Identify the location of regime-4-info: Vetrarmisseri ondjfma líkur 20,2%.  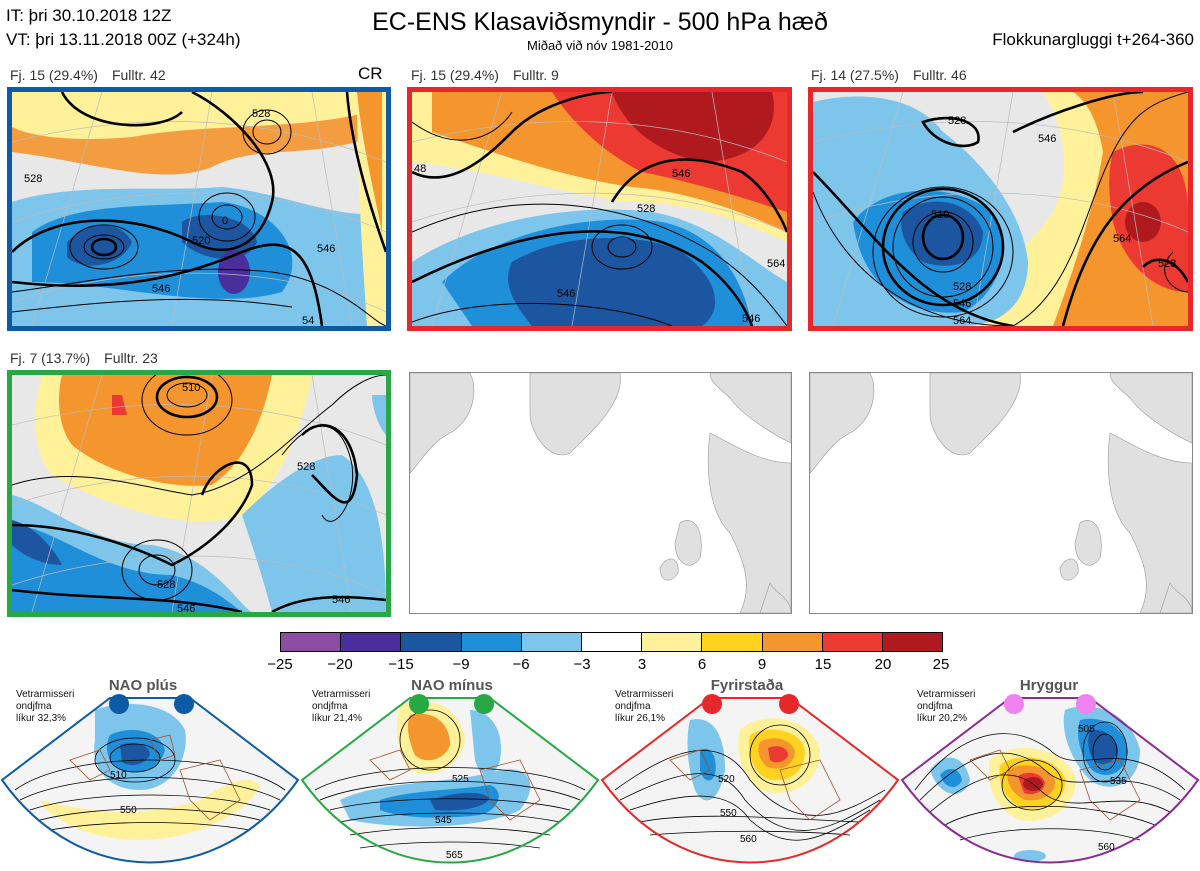
(946, 706).